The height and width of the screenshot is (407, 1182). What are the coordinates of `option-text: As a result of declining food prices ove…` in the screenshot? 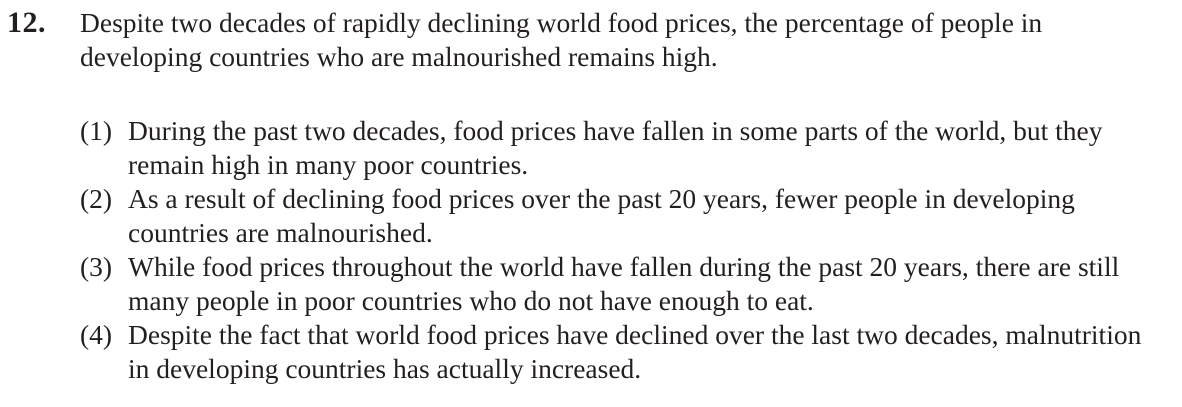 It's located at (601, 215).